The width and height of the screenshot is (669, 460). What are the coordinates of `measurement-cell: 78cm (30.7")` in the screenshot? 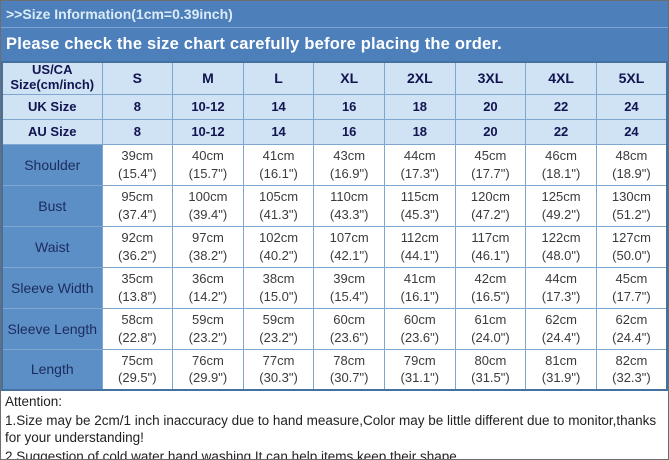 It's located at (349, 369).